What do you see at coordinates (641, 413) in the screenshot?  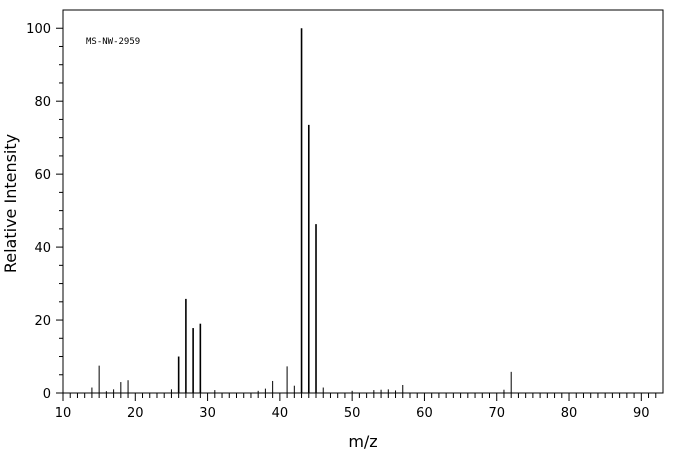 I see `x-tick-label: 90` at bounding box center [641, 413].